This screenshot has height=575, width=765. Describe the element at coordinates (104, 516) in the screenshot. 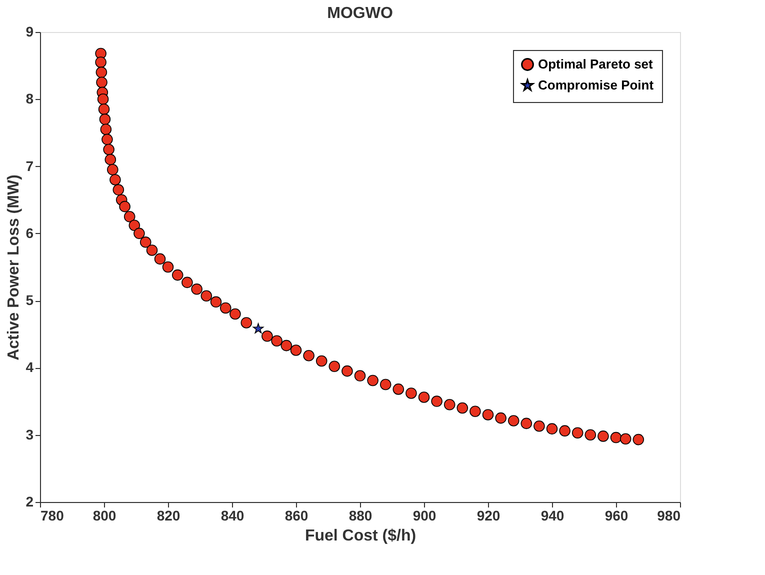

I see `x-tick-label: 800` at that location.